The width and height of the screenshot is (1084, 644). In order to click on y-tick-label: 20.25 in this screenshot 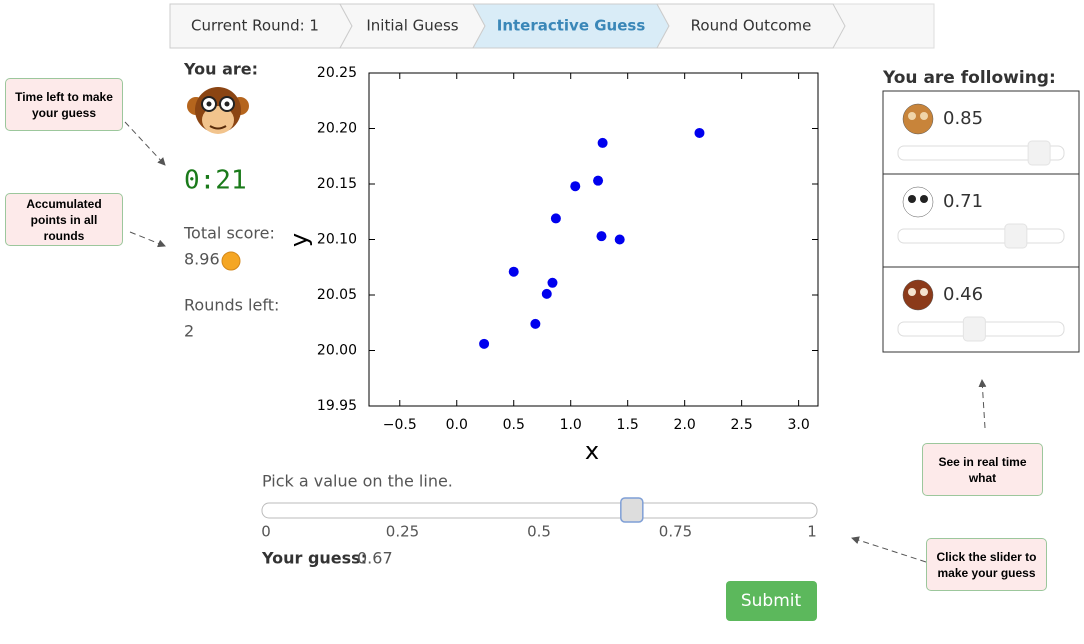, I will do `click(337, 73)`.